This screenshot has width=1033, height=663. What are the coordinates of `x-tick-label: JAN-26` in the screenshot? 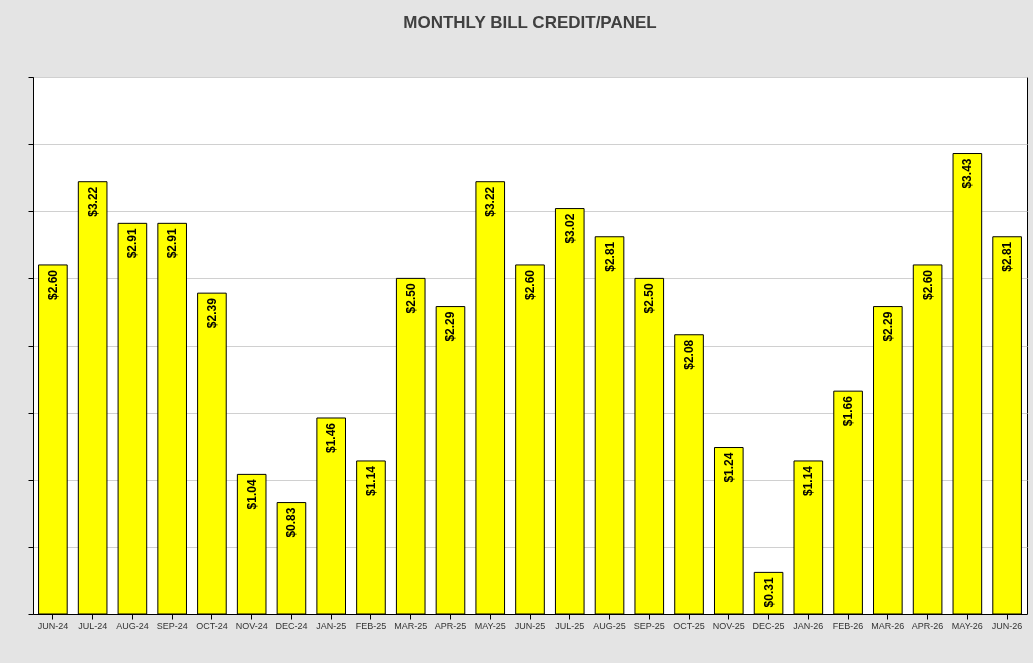 It's located at (808, 625).